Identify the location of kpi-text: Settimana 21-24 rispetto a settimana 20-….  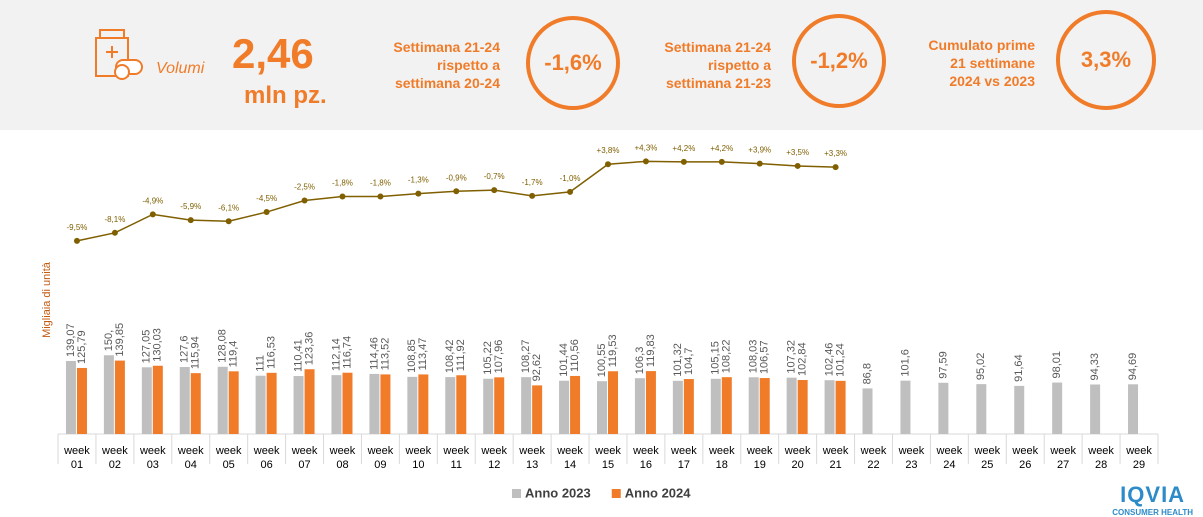
(446, 65).